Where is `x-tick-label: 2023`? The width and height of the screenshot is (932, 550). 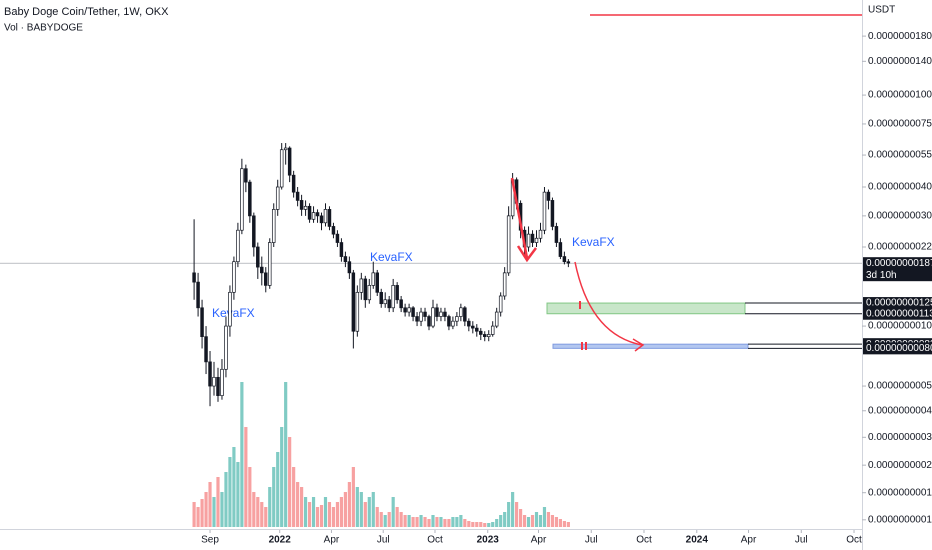
x-tick-label: 2023 is located at coordinates (488, 540).